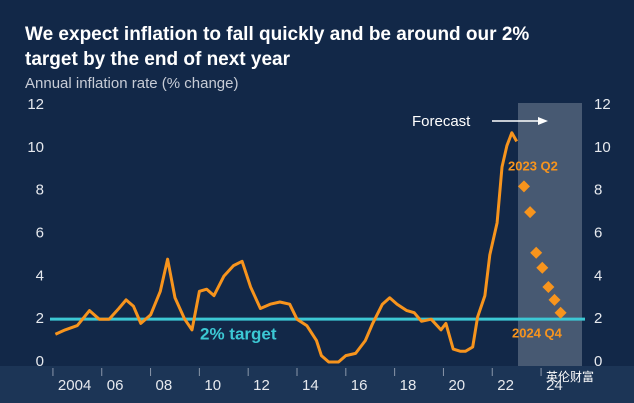 The width and height of the screenshot is (634, 403). Describe the element at coordinates (602, 104) in the screenshot. I see `y2-tick-label: 12` at that location.